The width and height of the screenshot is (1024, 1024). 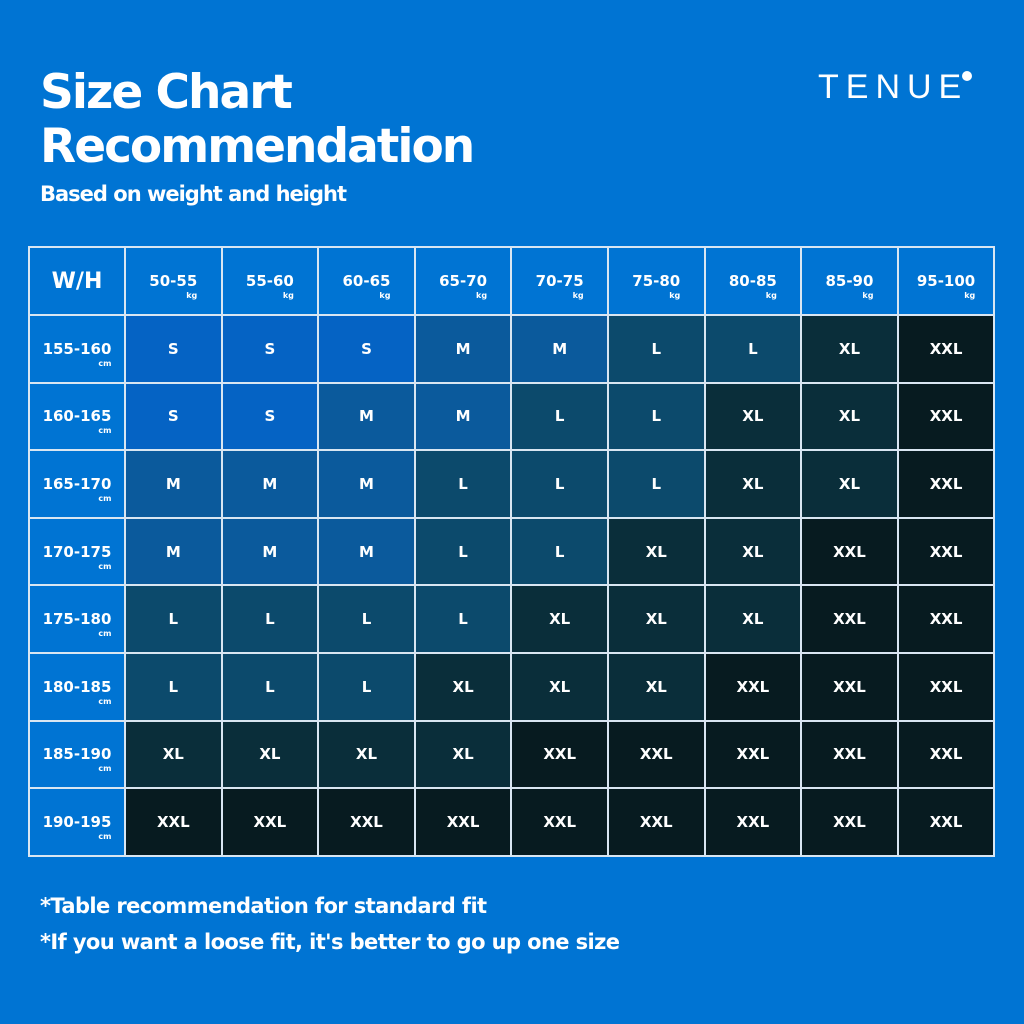 I want to click on height-header: 155-160 cm, so click(x=77, y=349).